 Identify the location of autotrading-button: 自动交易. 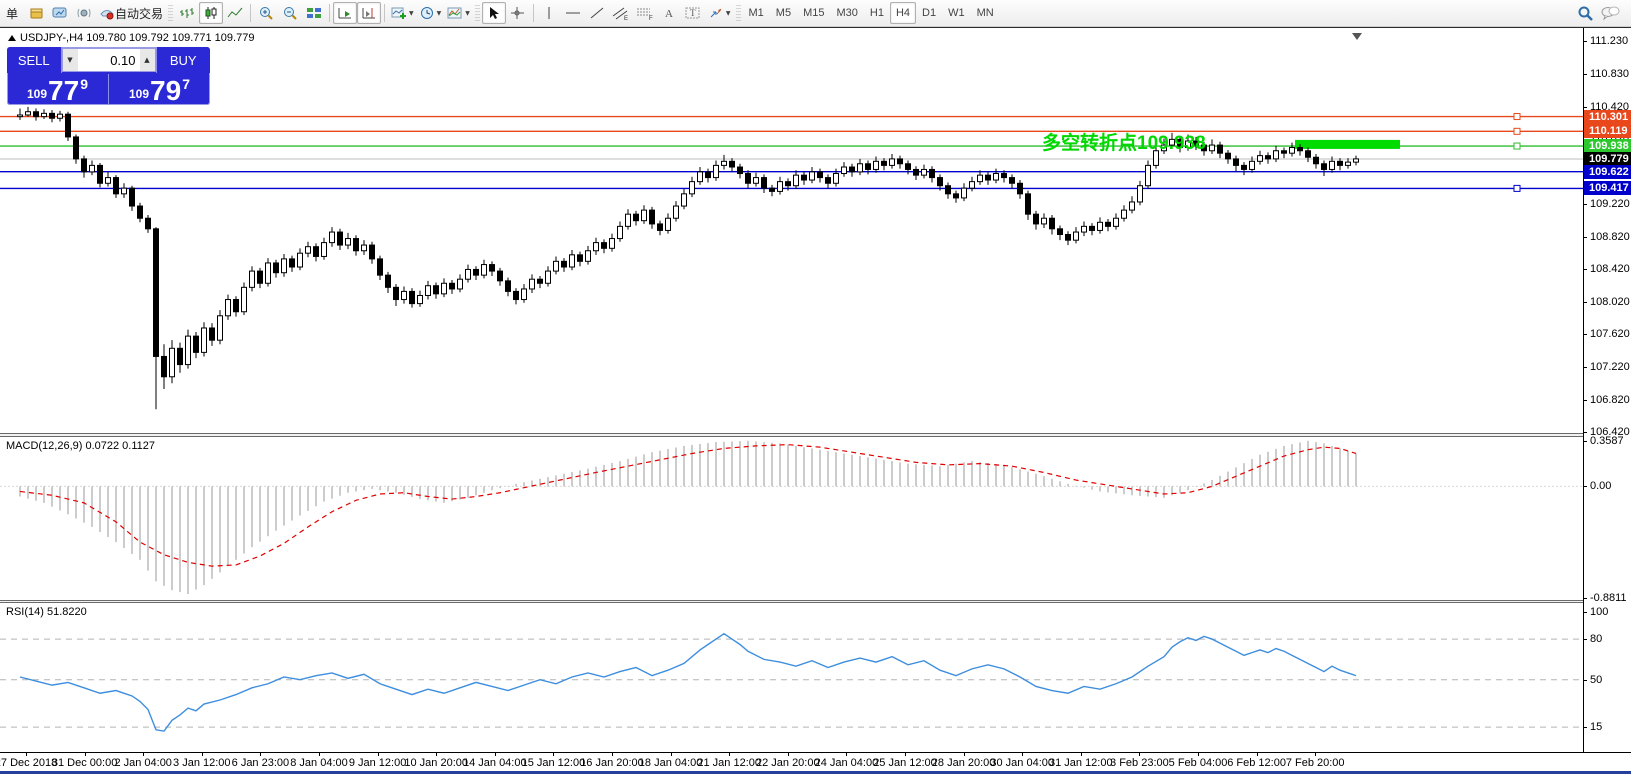
(131, 13).